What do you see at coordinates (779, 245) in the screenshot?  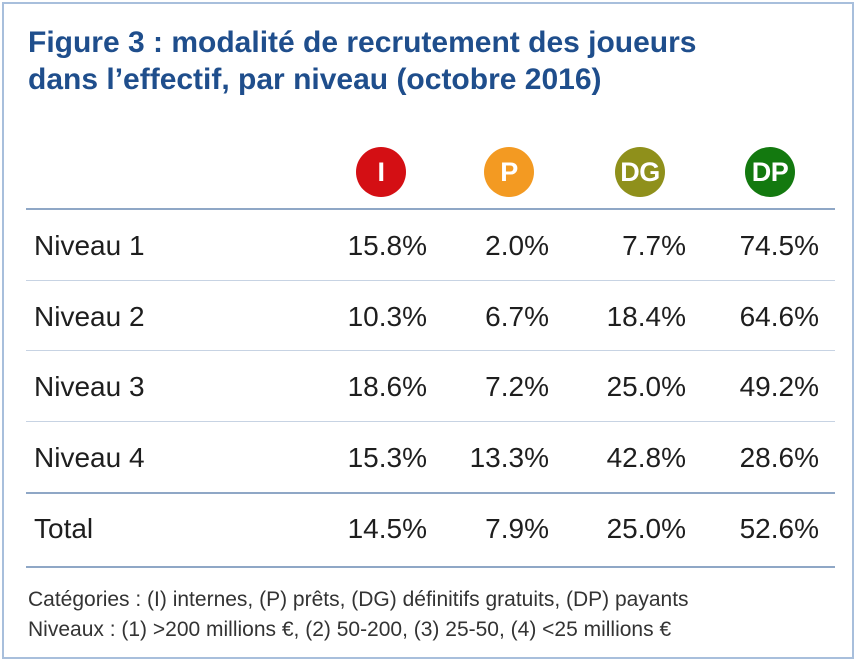 I see `cell-niveau-1-dp: 74.5%` at bounding box center [779, 245].